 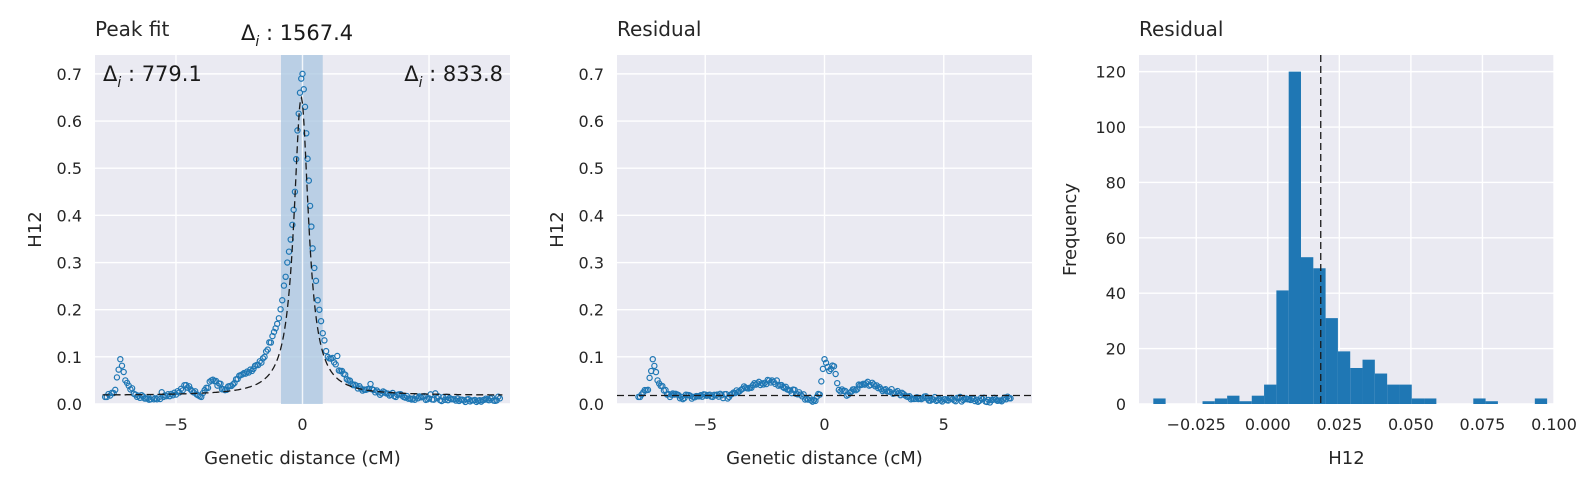 What do you see at coordinates (659, 29) in the screenshot?
I see `panel-title: Residual` at bounding box center [659, 29].